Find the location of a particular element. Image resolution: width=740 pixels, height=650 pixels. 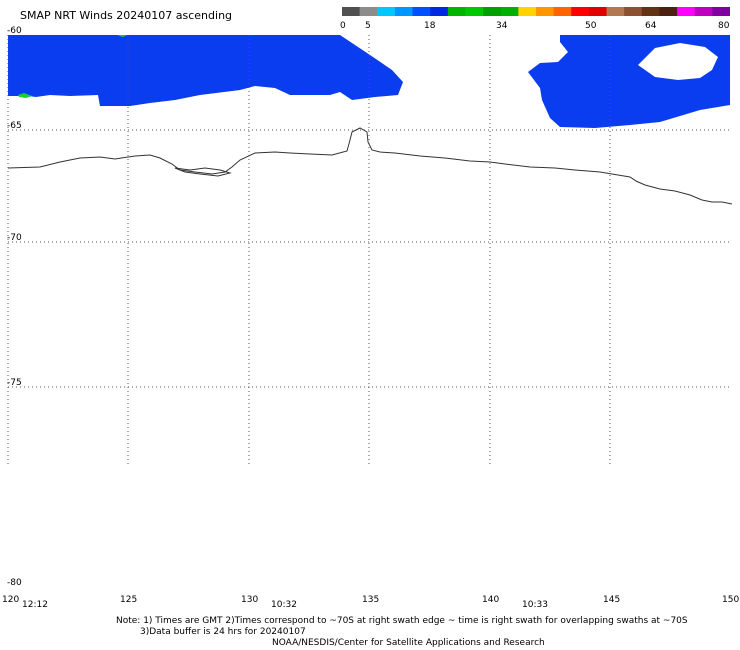

lat-label: -75 is located at coordinates (14, 383).